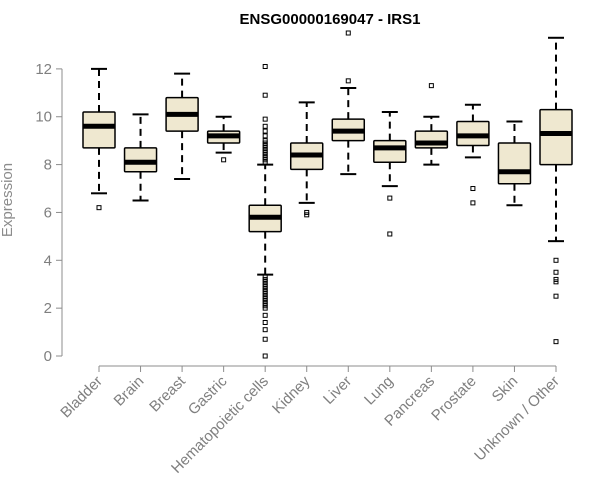 The width and height of the screenshot is (600, 500). What do you see at coordinates (330, 19) in the screenshot?
I see `chart-title: ENSG00000169047 - IRS1` at bounding box center [330, 19].